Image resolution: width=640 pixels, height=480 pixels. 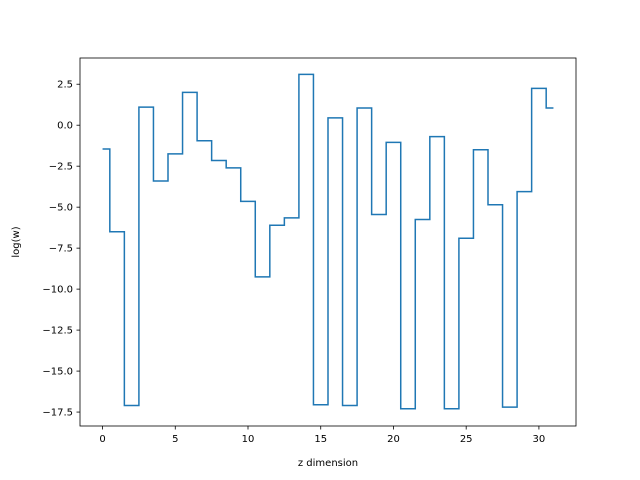 What do you see at coordinates (57, 331) in the screenshot?
I see `y-tick-label: −12.5` at bounding box center [57, 331].